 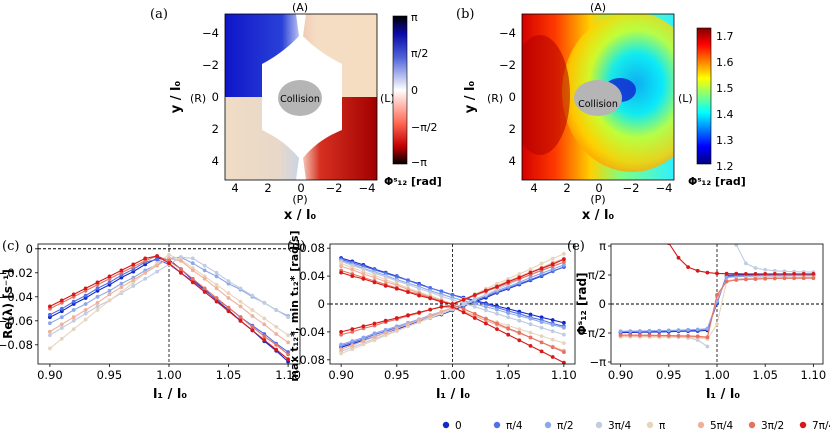 What do you see at coordinates (400, 90) in the screenshot?
I see `colorbar-a-bar` at bounding box center [400, 90].